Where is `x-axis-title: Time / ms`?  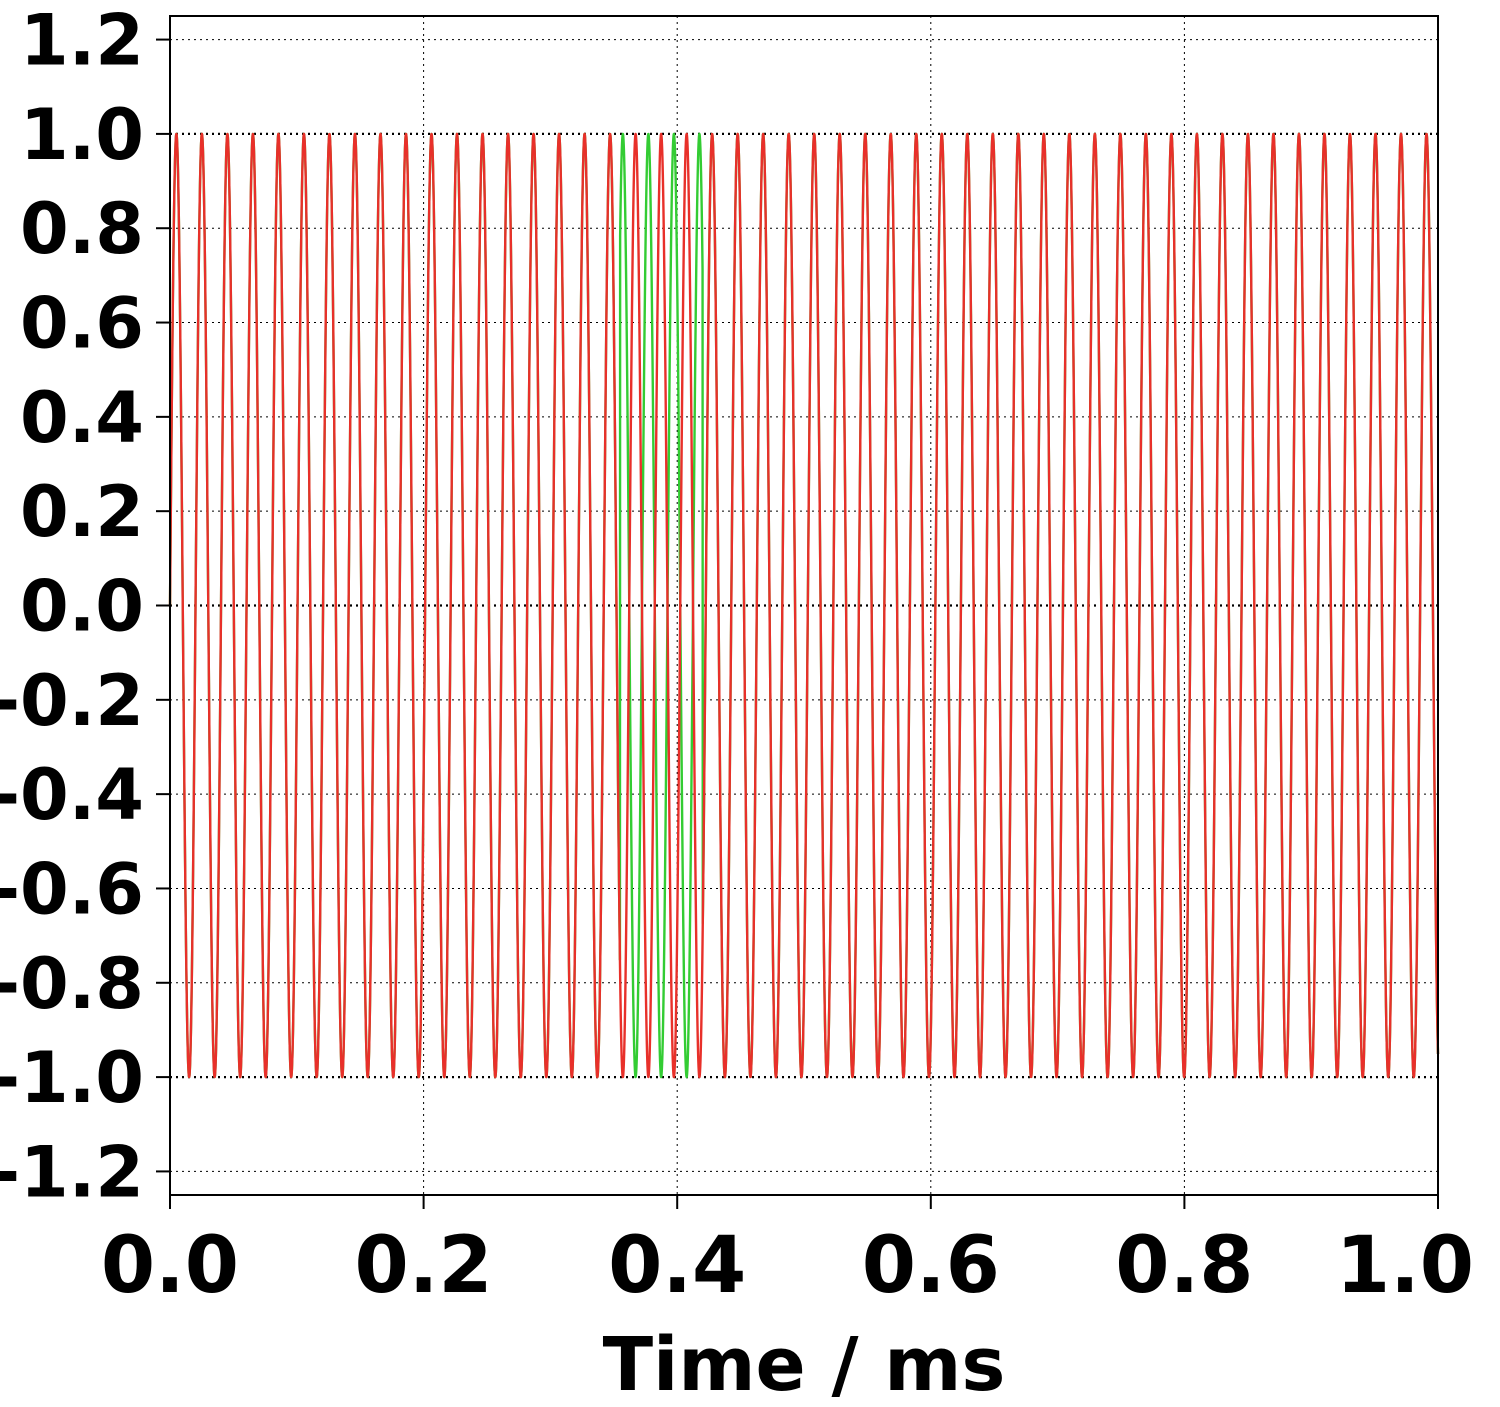 x-axis-title: Time / ms is located at coordinates (804, 1364).